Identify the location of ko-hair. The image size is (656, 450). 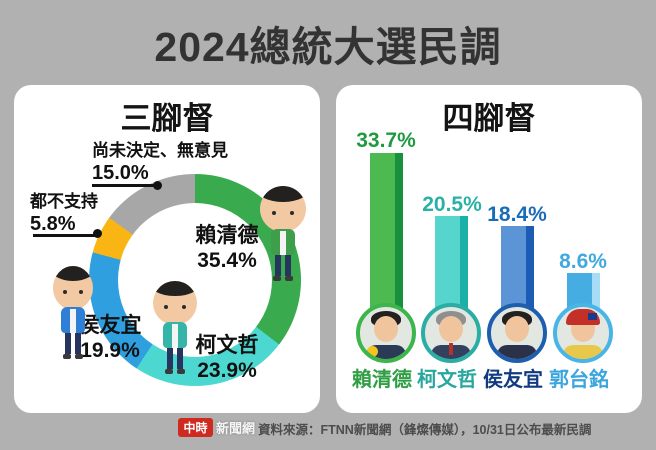
(175, 288).